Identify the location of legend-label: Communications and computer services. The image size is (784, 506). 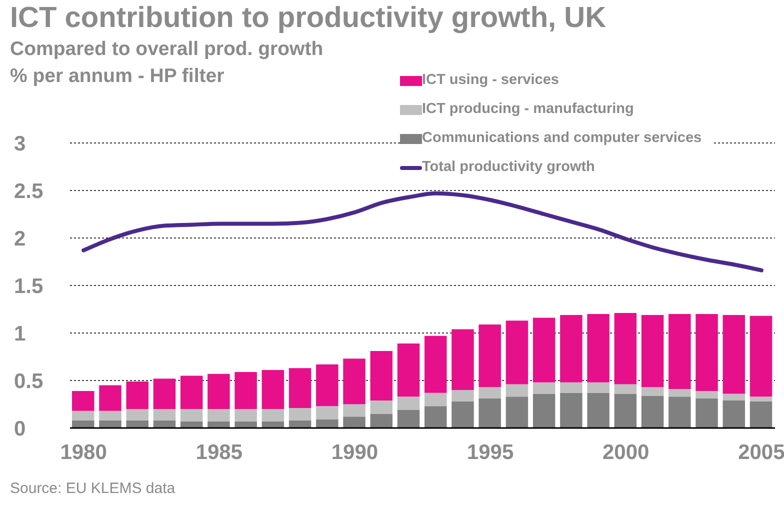
(562, 138).